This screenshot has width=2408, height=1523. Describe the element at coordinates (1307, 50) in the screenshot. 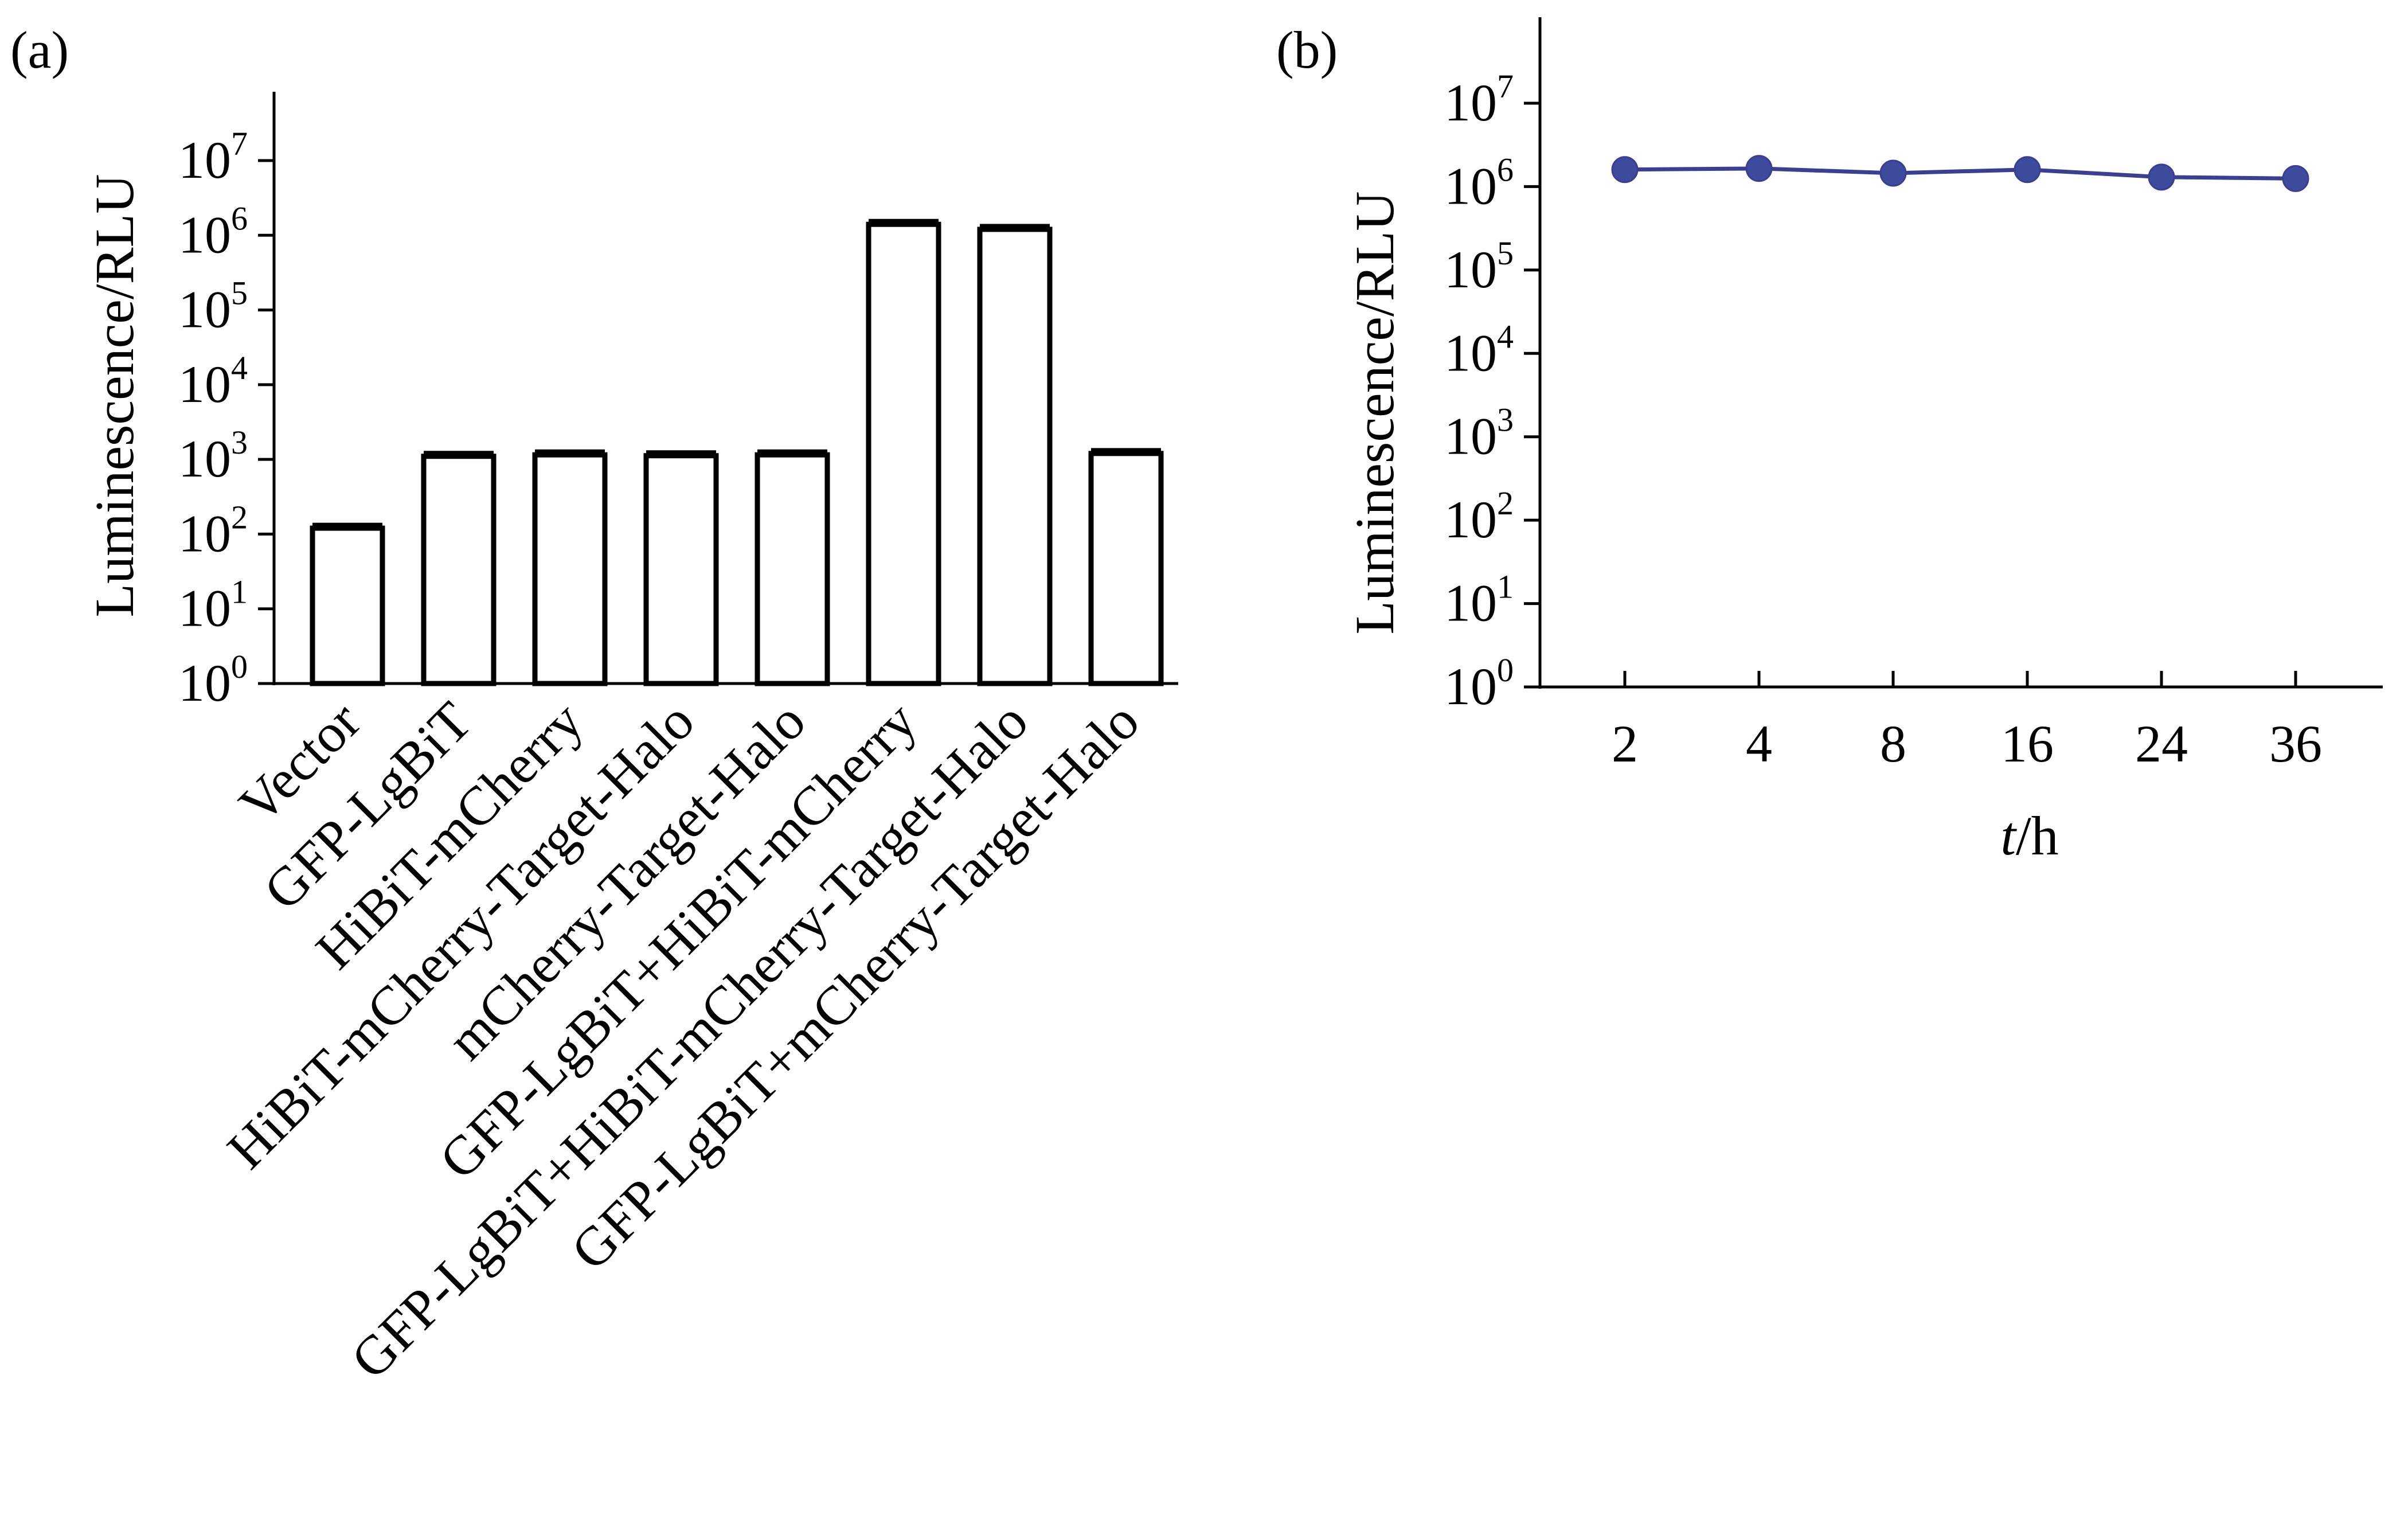

I see `panel-label: (b)` at that location.